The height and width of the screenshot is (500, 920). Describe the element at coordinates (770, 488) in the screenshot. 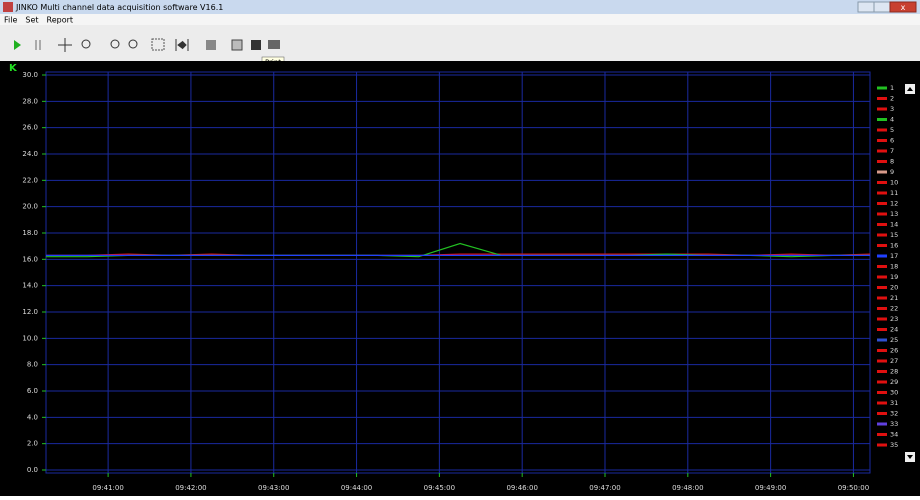

I see `x-tick-label: 09:49:00` at that location.